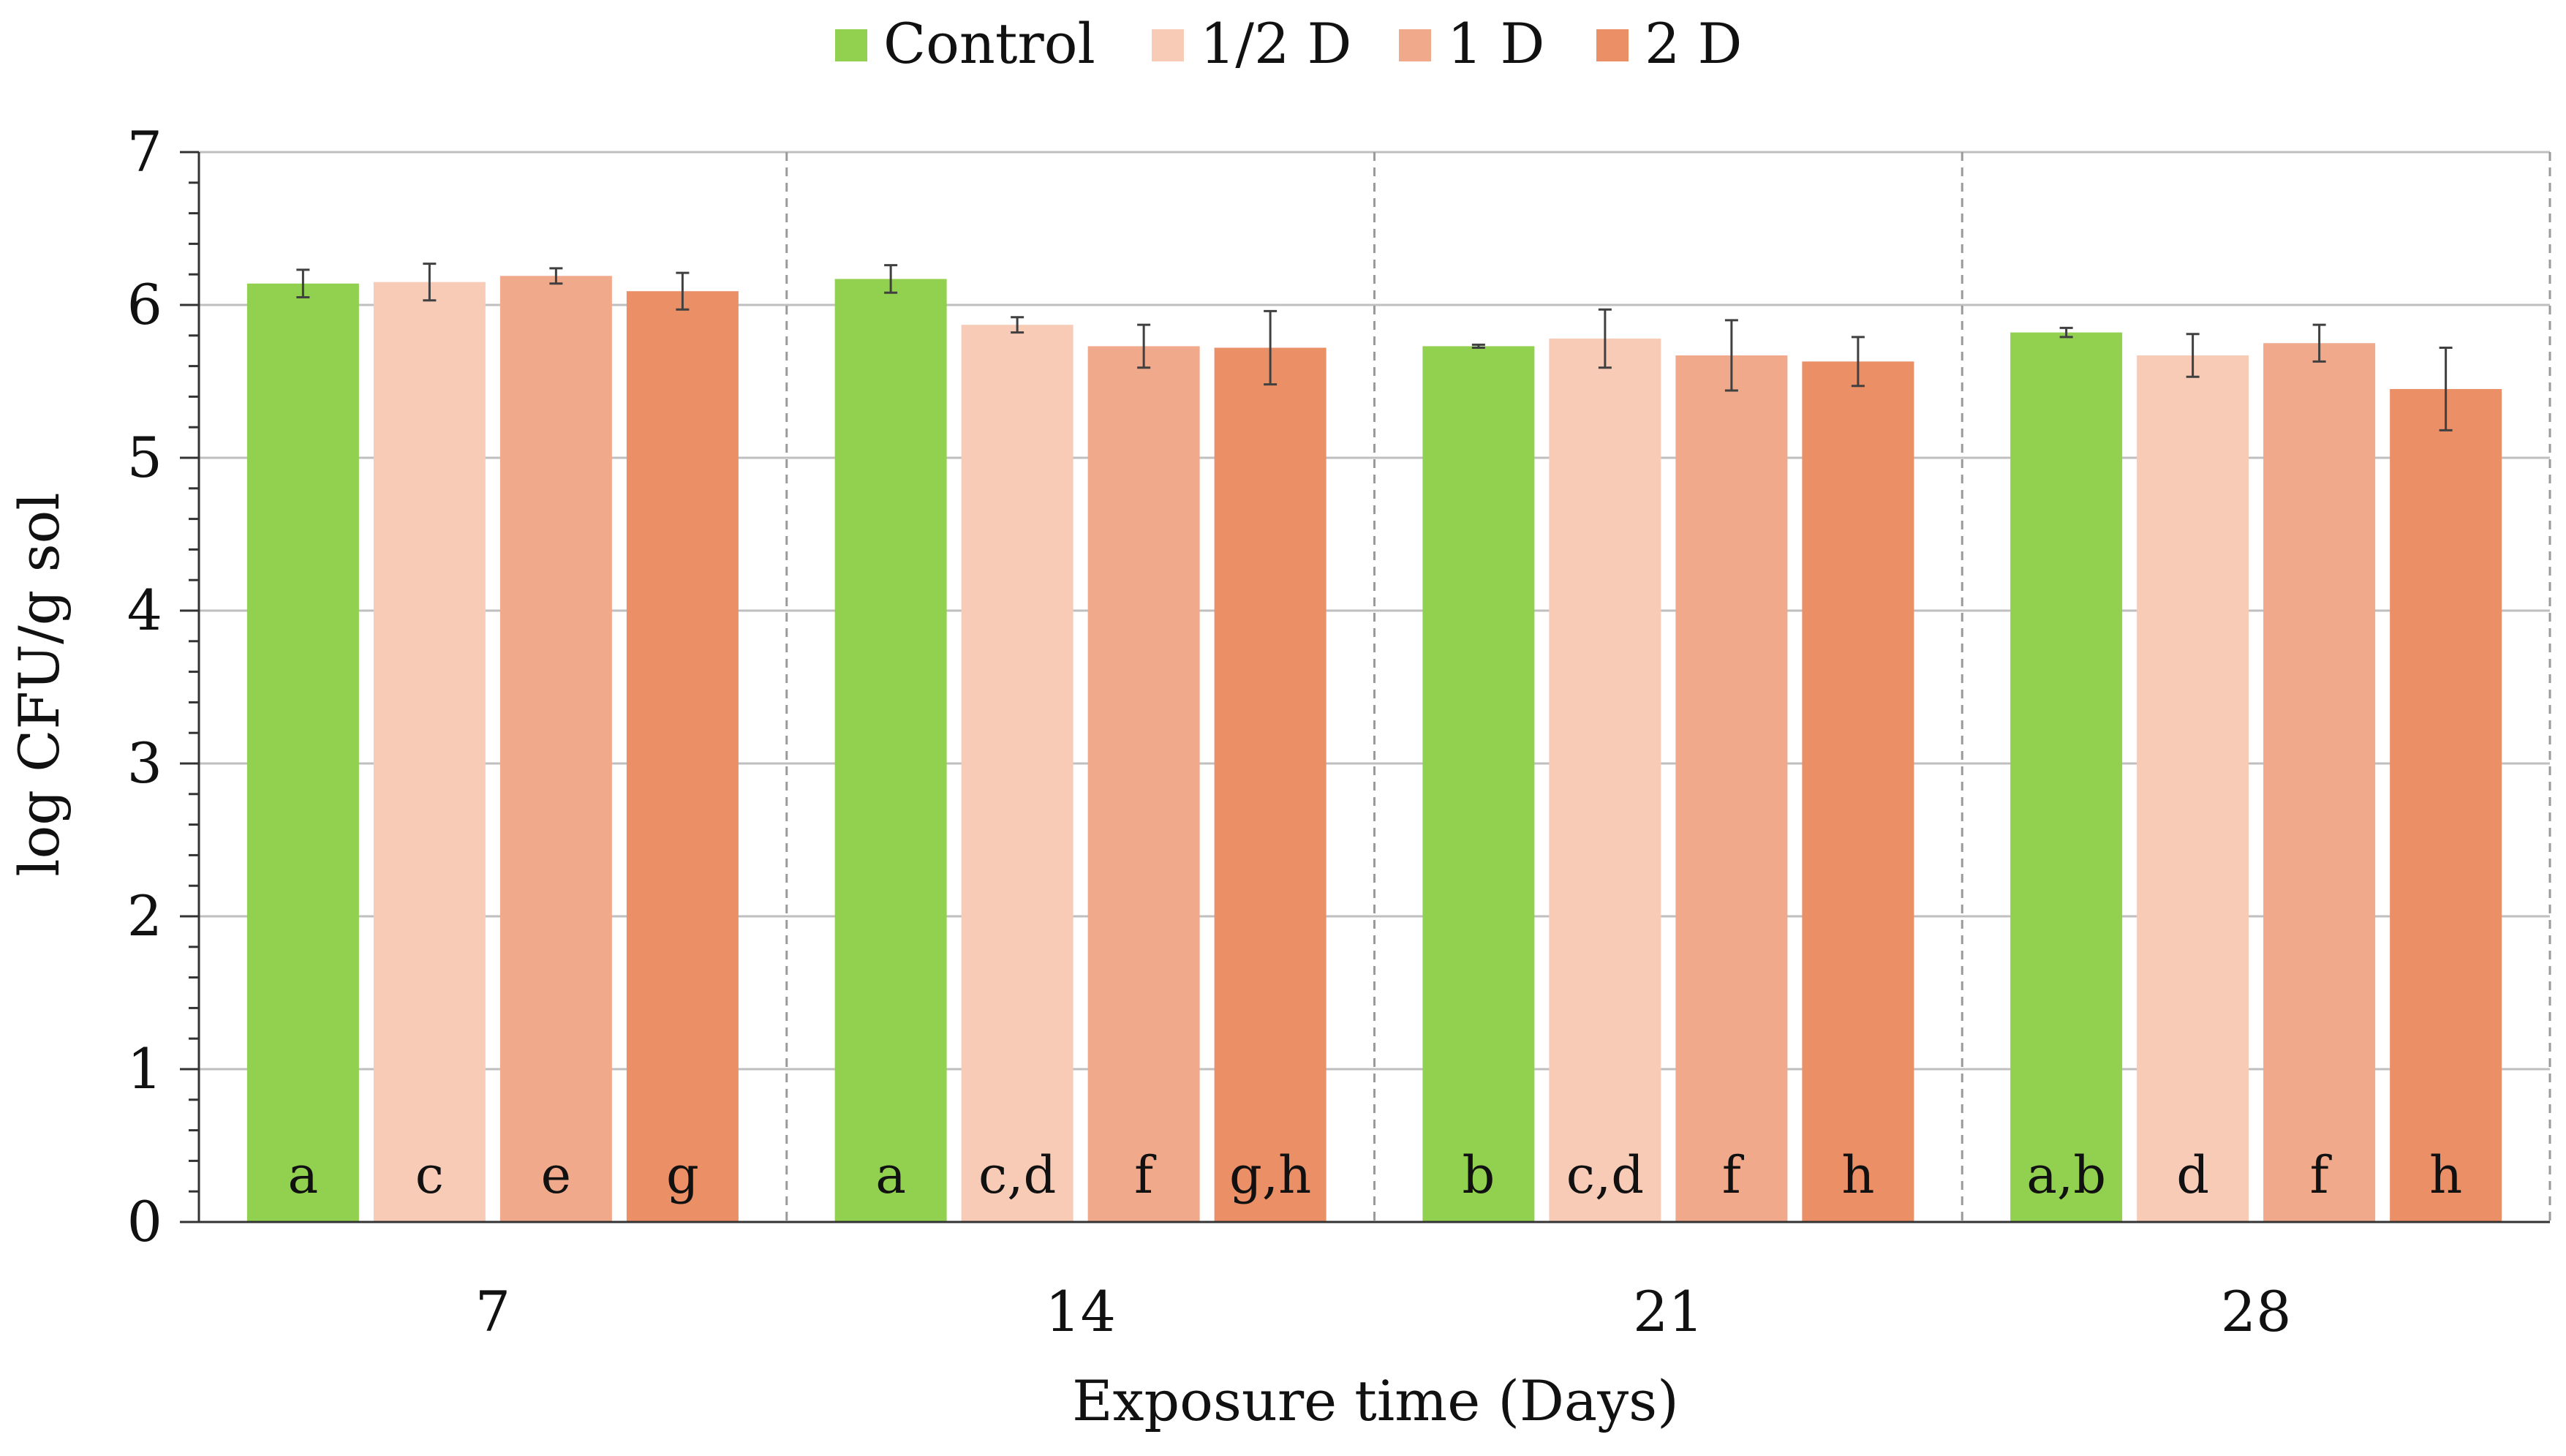  Describe the element at coordinates (492, 1311) in the screenshot. I see `x-tick-label: 7` at that location.